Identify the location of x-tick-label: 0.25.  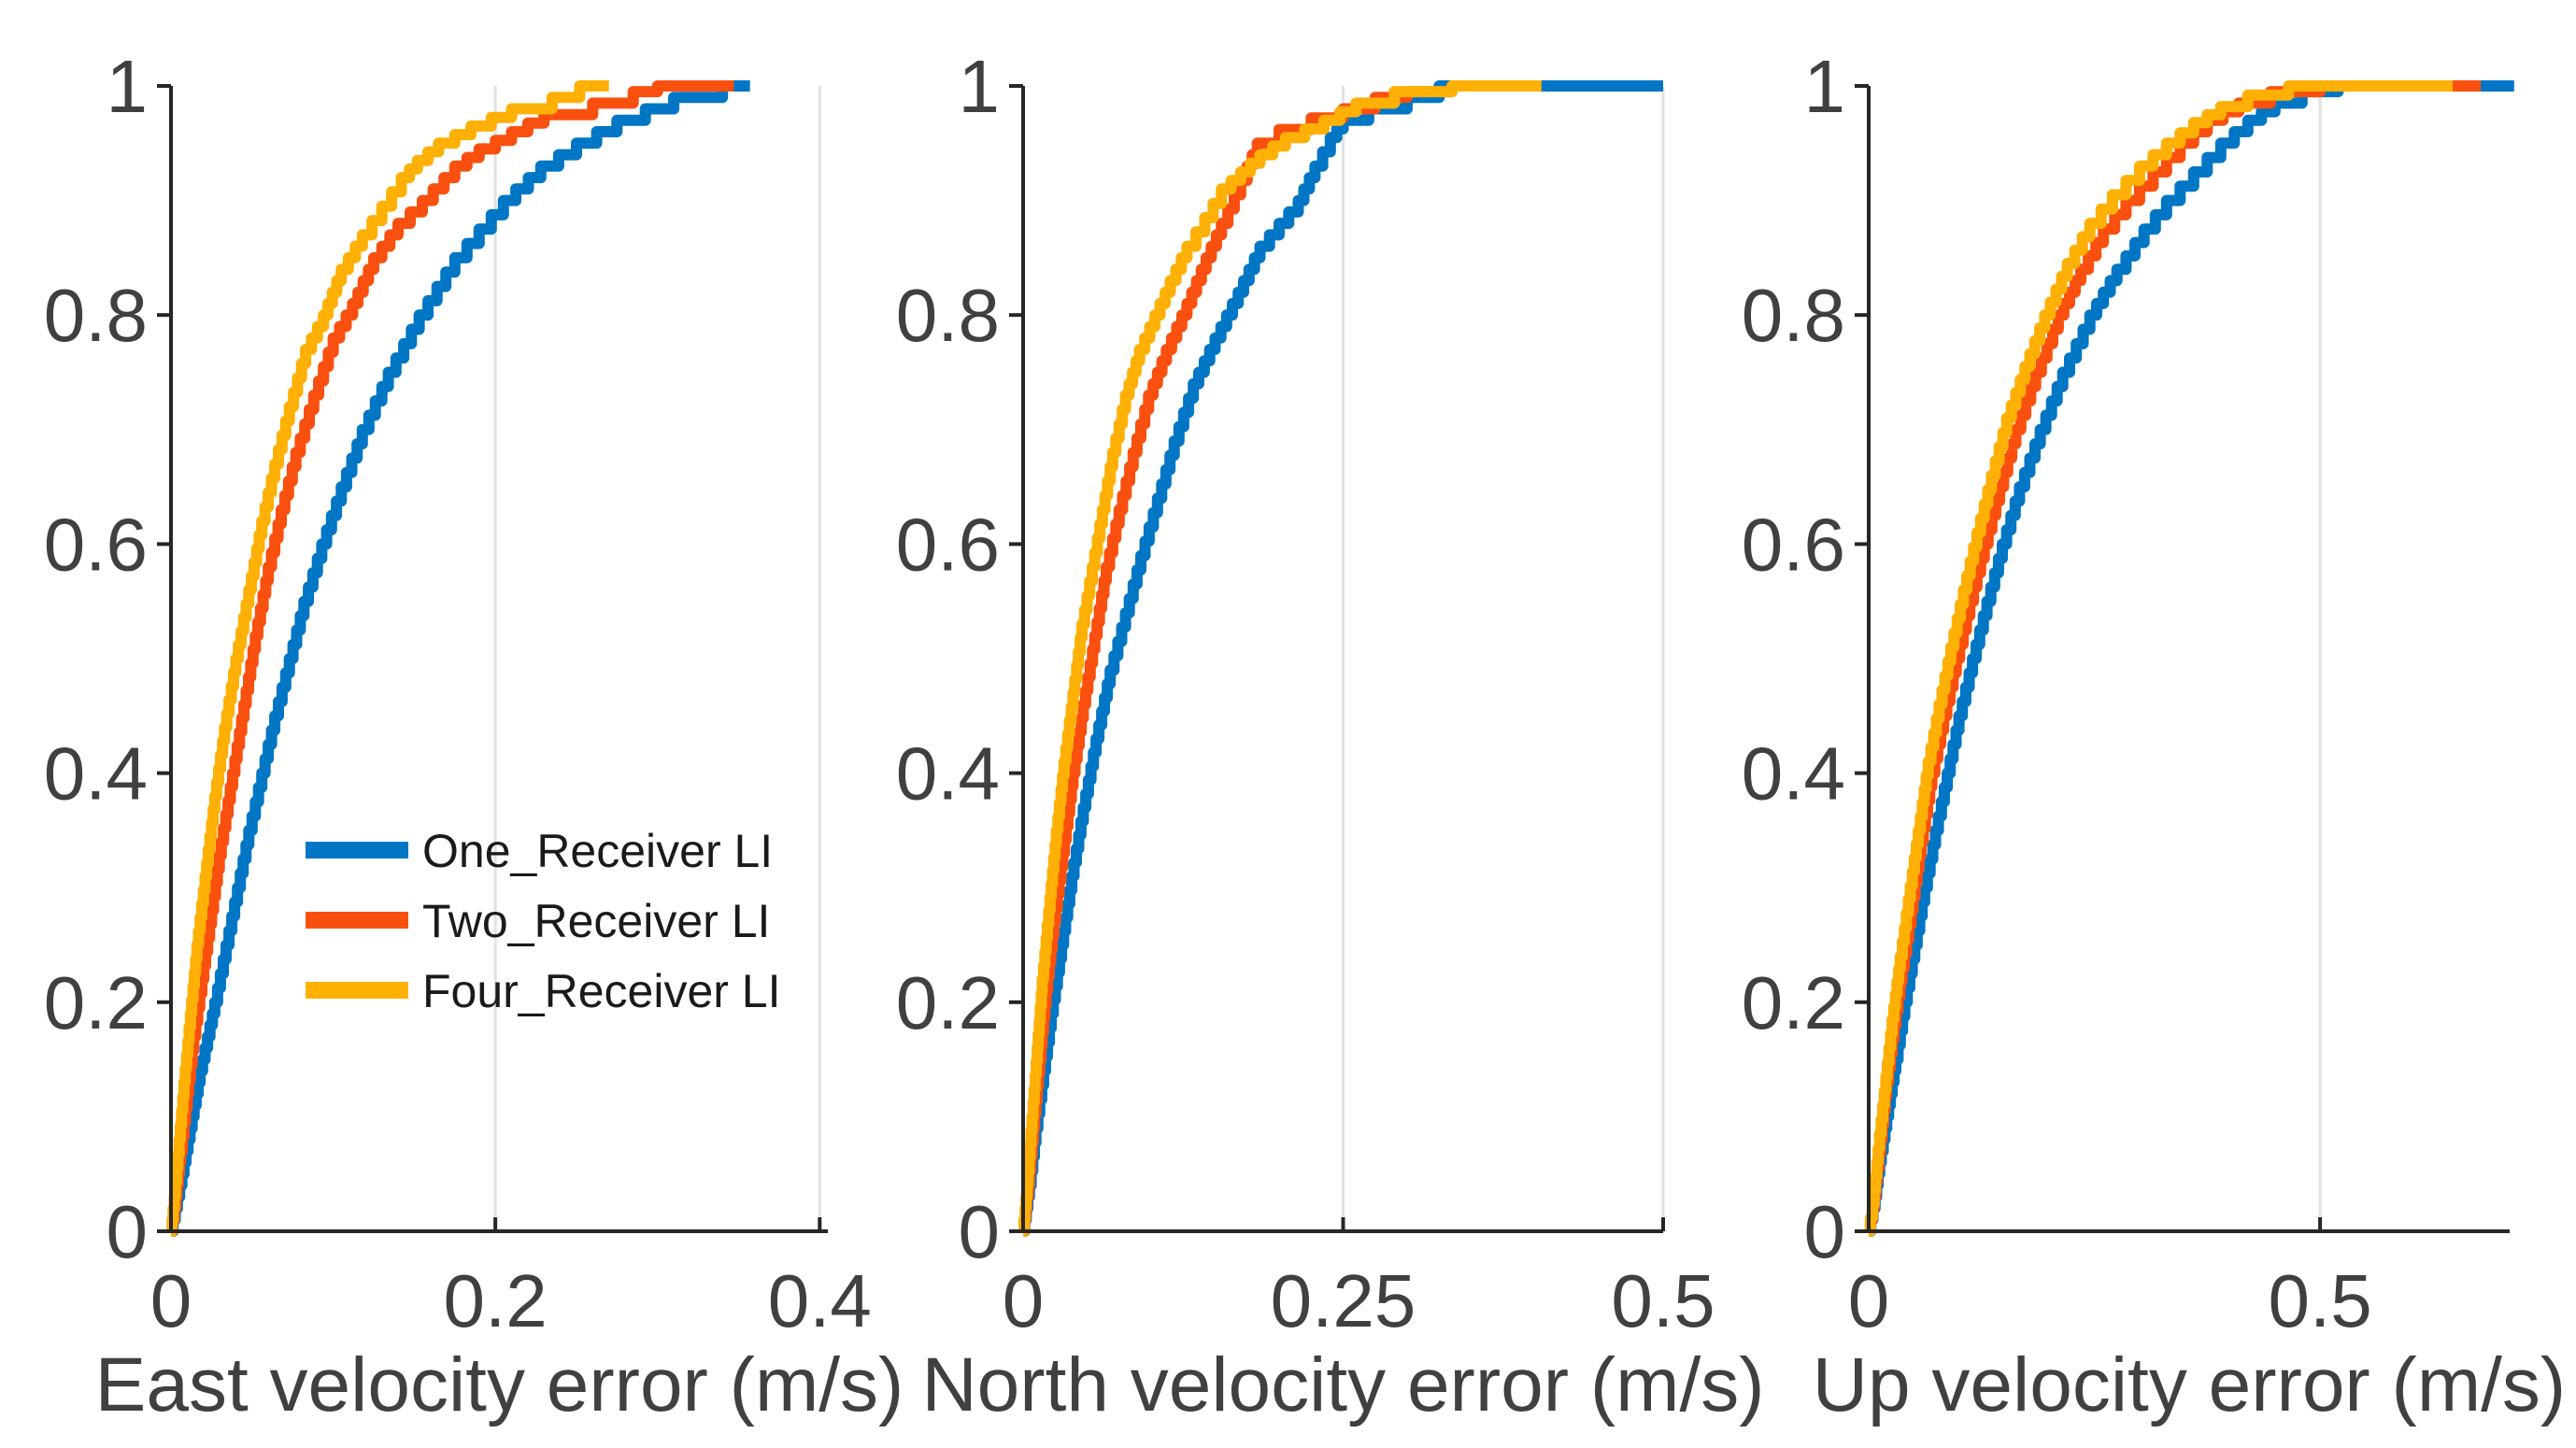
(1343, 1300).